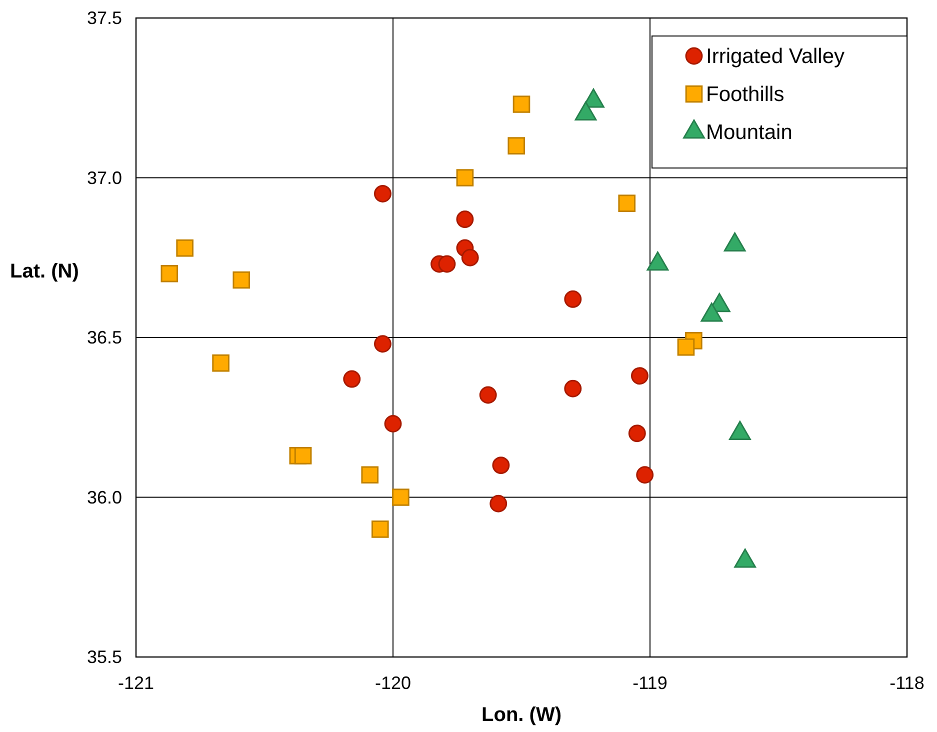 The height and width of the screenshot is (732, 937). What do you see at coordinates (393, 683) in the screenshot?
I see `x-tick-label: -120` at bounding box center [393, 683].